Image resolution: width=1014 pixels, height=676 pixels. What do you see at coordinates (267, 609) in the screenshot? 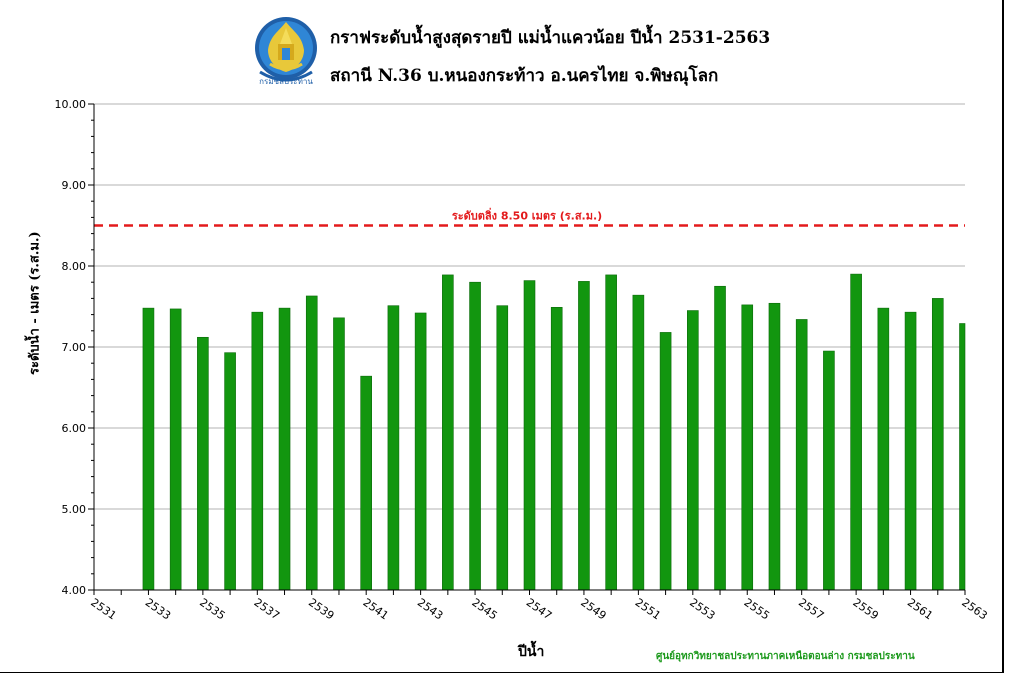
I see `x-tick-label: 2537` at bounding box center [267, 609].